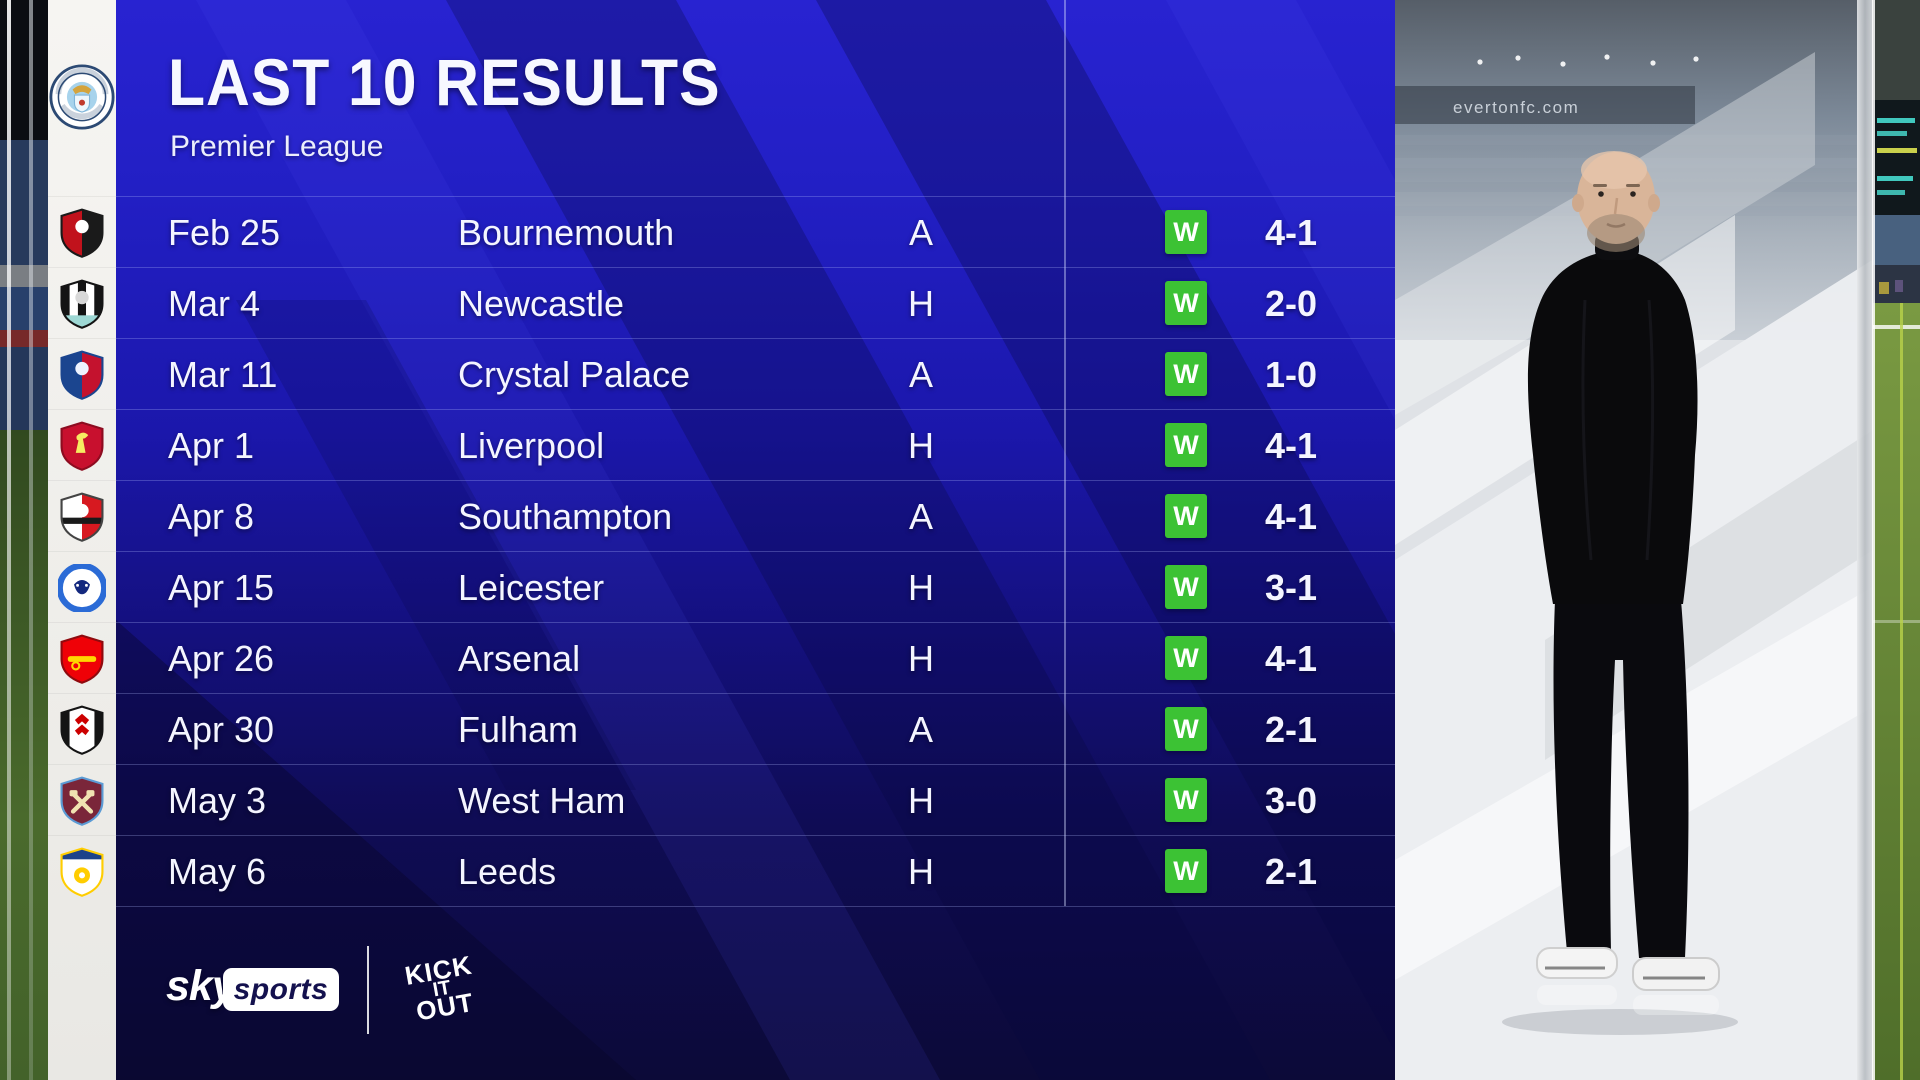 The width and height of the screenshot is (1920, 1080). I want to click on trousers, so click(1621, 779).